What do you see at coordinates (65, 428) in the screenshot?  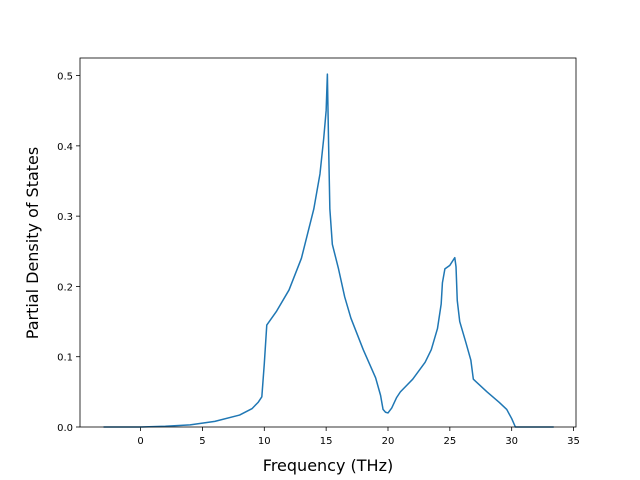 I see `y-tick-label: 0.0` at bounding box center [65, 428].